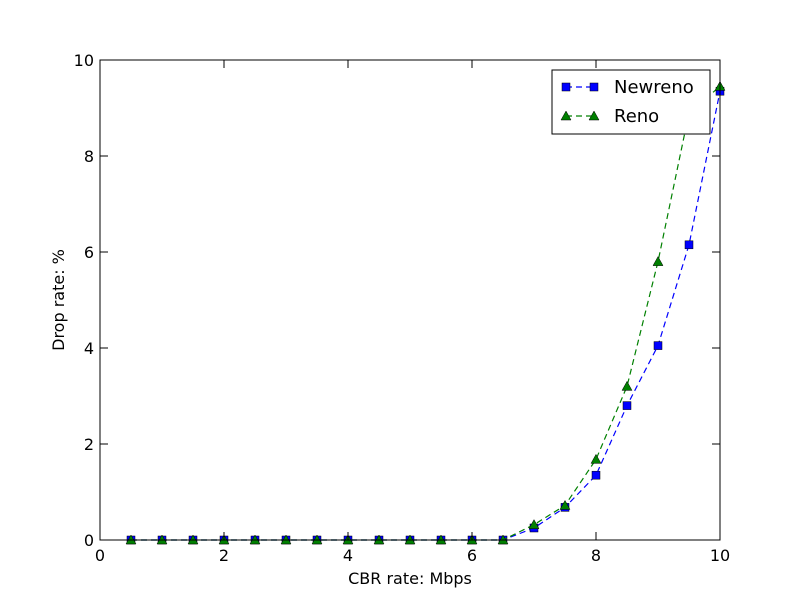  What do you see at coordinates (720, 555) in the screenshot?
I see `x-tick-label: 10` at bounding box center [720, 555].